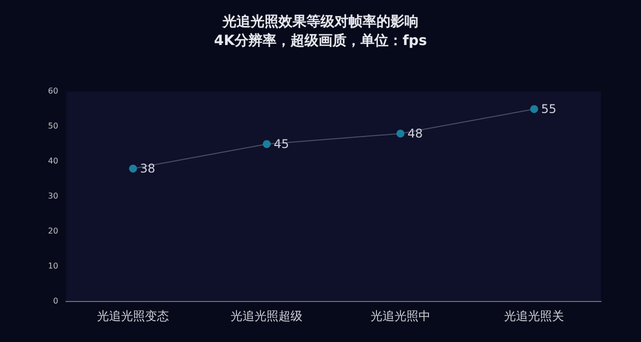 This screenshot has height=342, width=641. What do you see at coordinates (53, 196) in the screenshot?
I see `y-tick-label: 30` at bounding box center [53, 196].